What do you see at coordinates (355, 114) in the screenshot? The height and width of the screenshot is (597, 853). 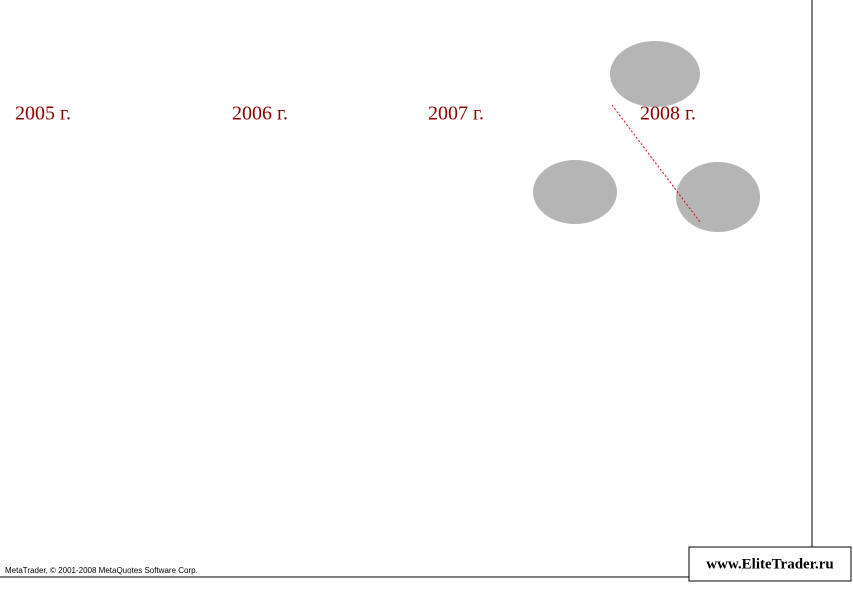 I see `year-labels: 2005 г. 2006 г. 2007 г. 2008 г.` at bounding box center [355, 114].